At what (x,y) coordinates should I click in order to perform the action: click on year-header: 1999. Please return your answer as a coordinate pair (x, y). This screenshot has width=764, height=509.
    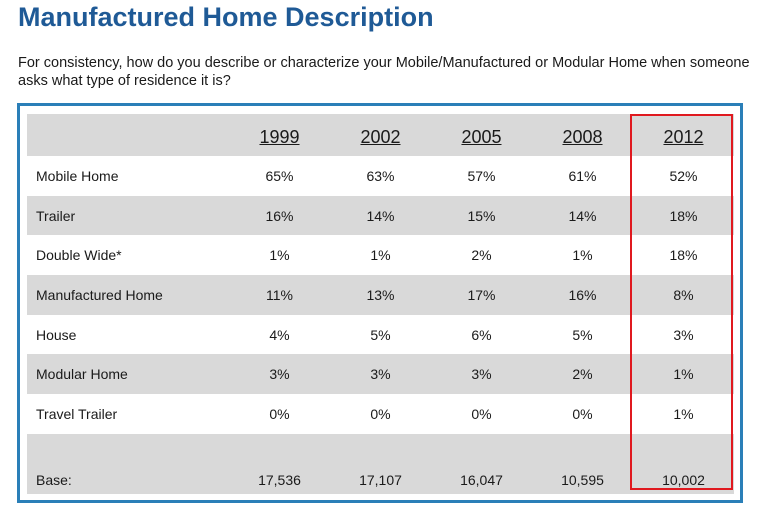
    Looking at the image, I should click on (279, 135).